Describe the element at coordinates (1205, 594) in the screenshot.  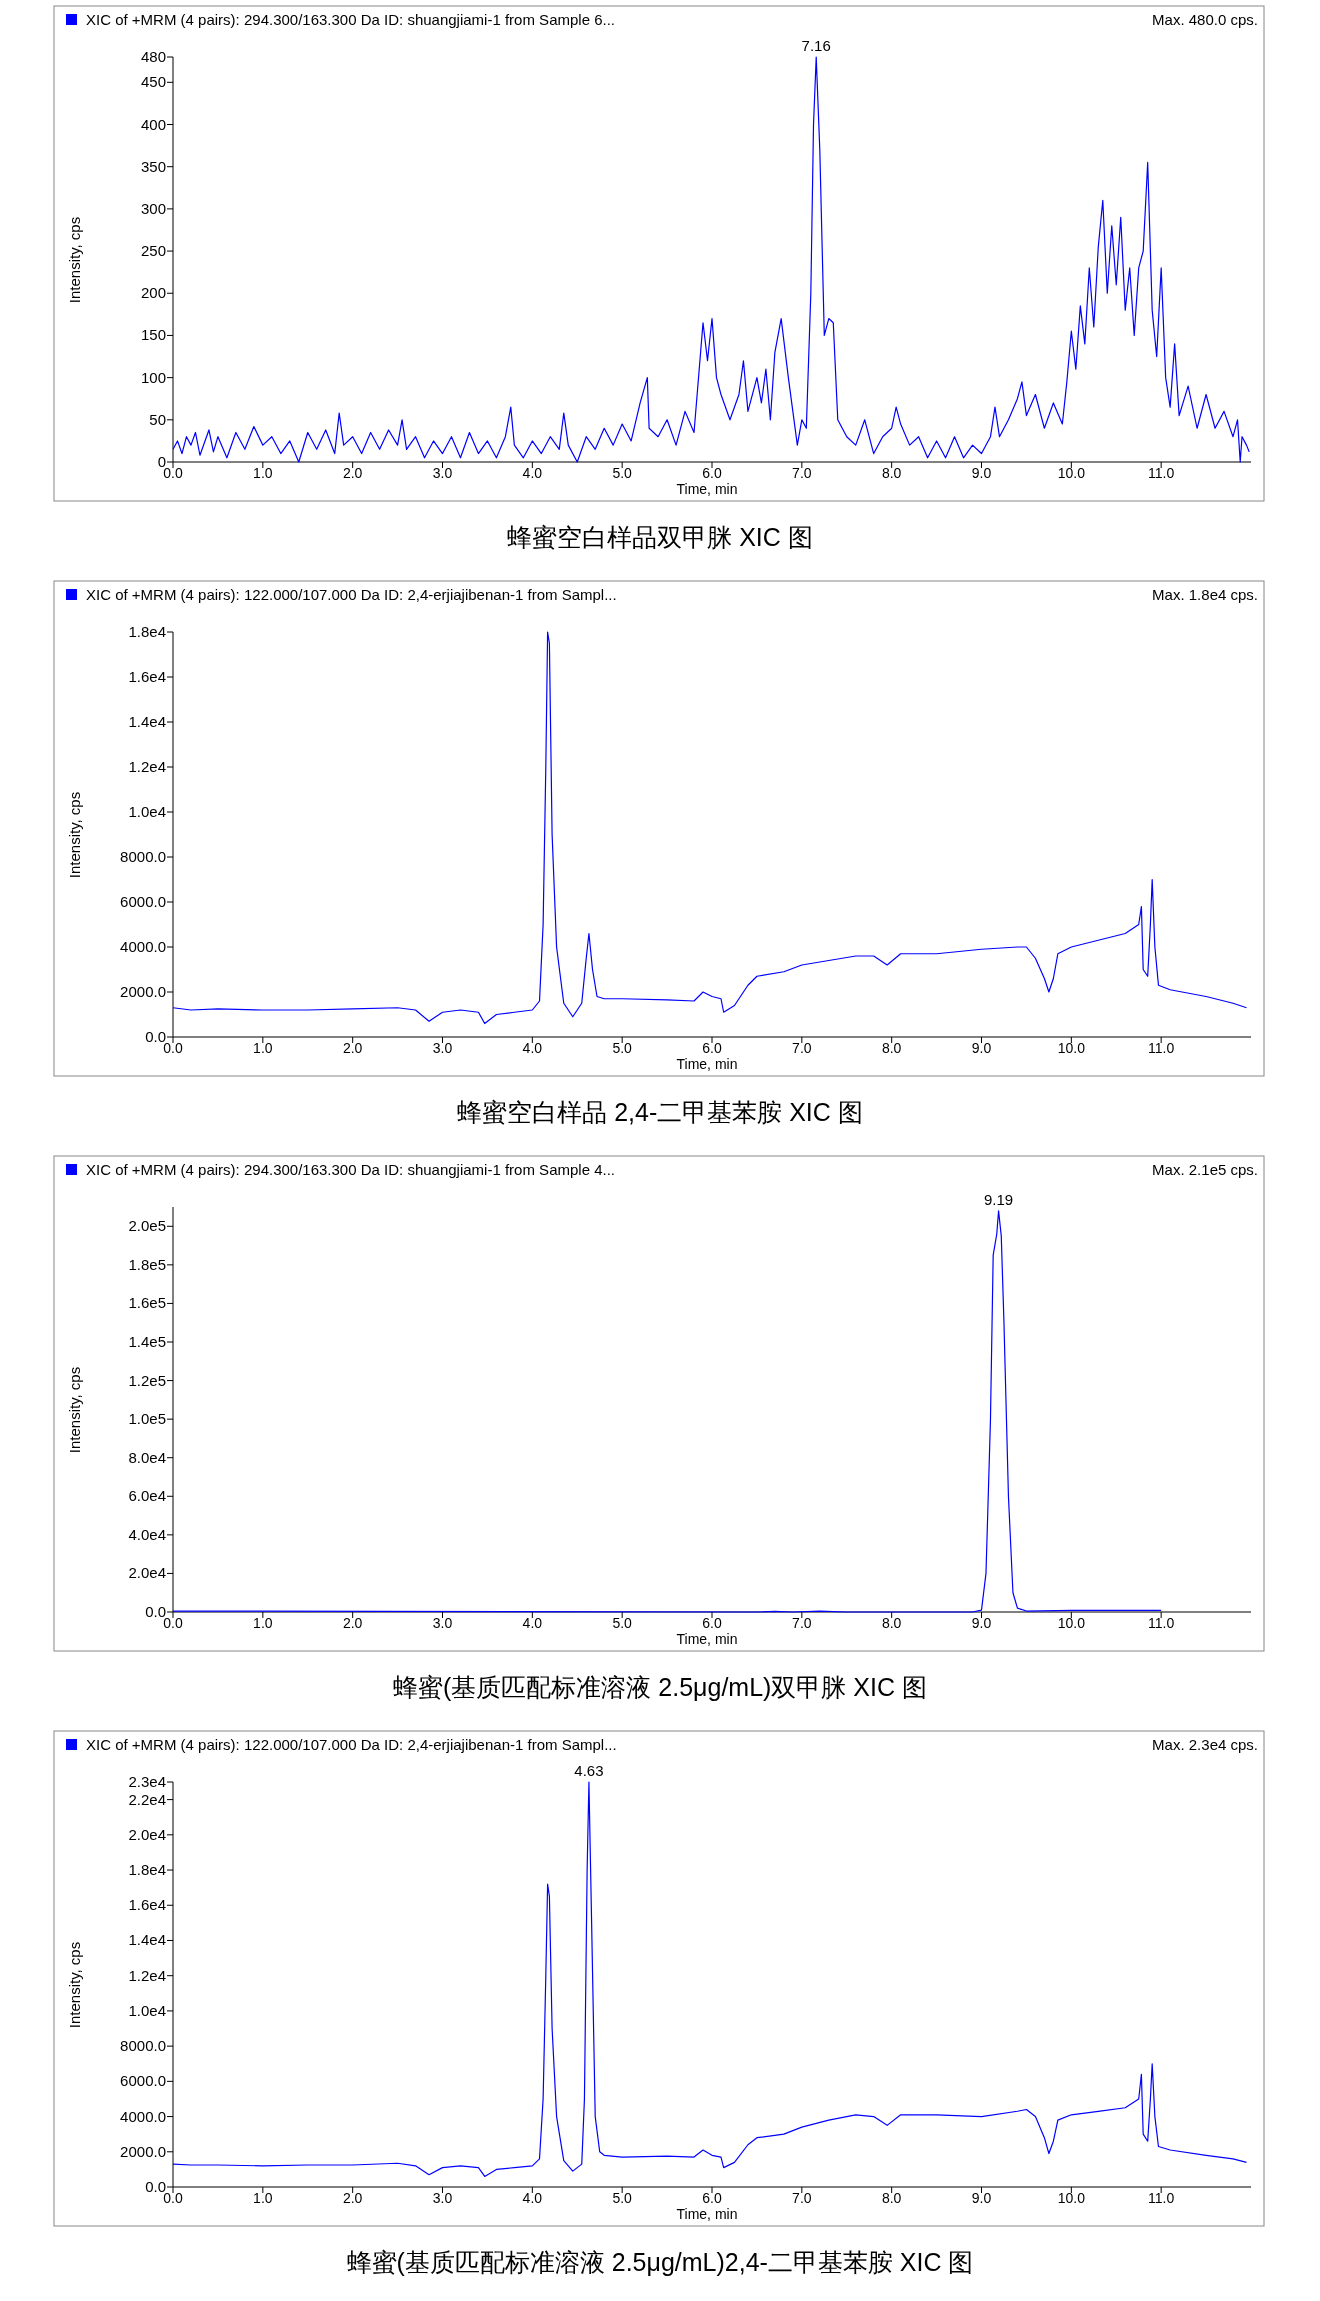
I see `chart-subtitle: Max. 1.8e4 cps.` at that location.